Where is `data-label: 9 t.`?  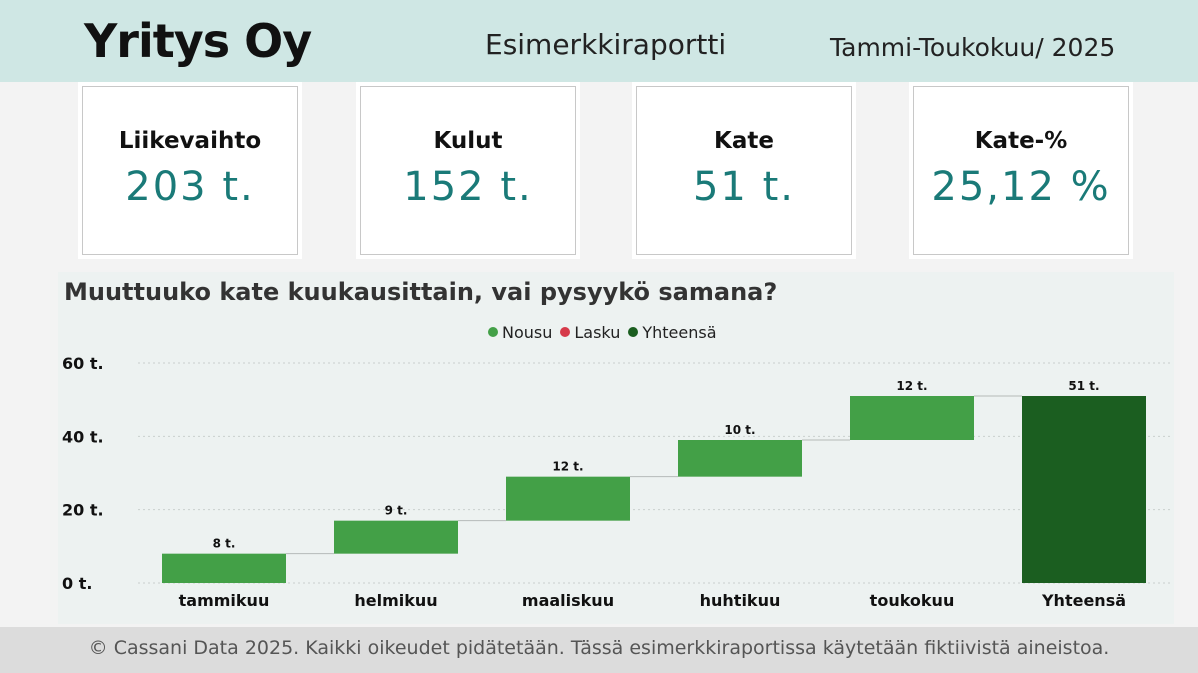
data-label: 9 t. is located at coordinates (396, 511).